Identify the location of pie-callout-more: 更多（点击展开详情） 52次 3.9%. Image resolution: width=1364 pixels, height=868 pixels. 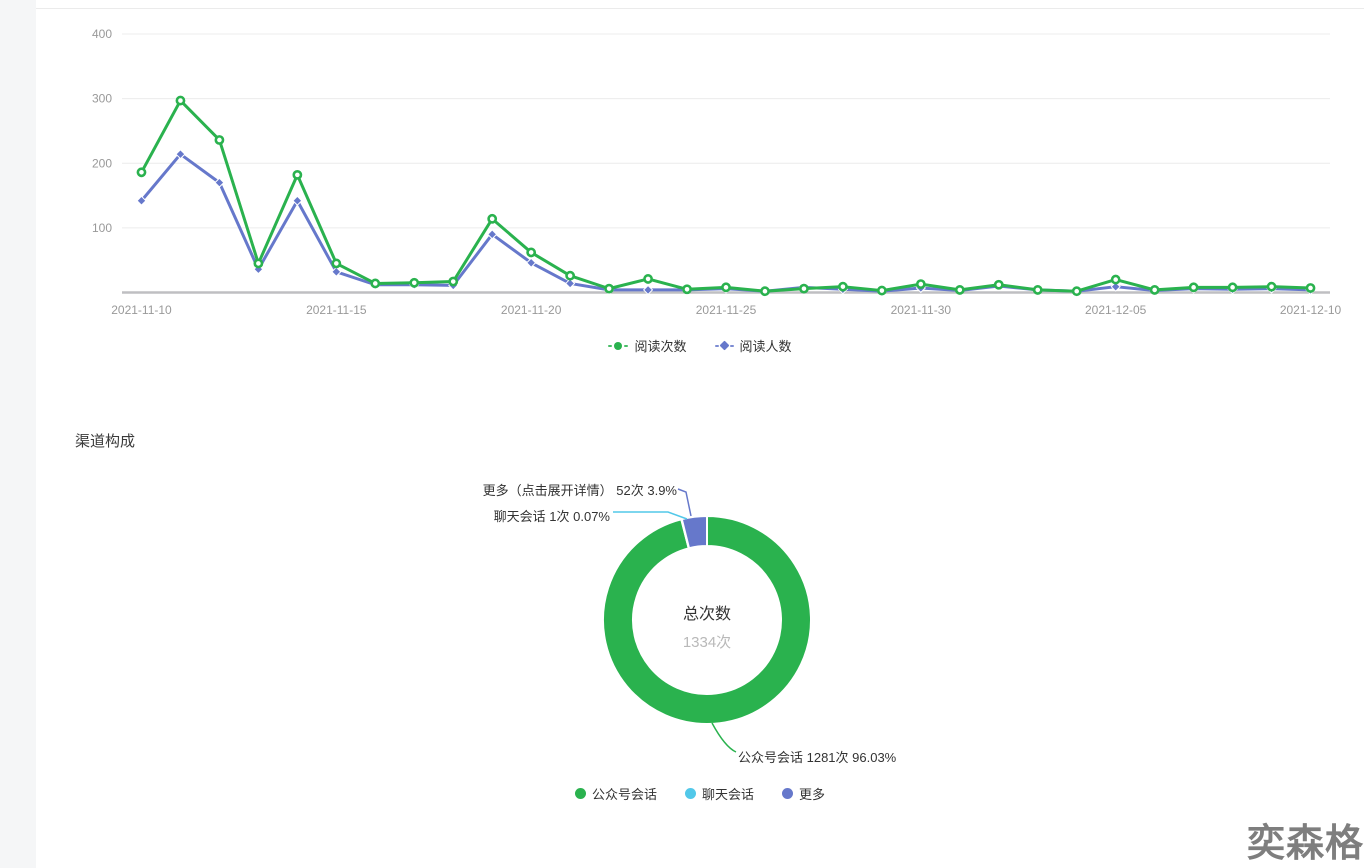
(579, 490).